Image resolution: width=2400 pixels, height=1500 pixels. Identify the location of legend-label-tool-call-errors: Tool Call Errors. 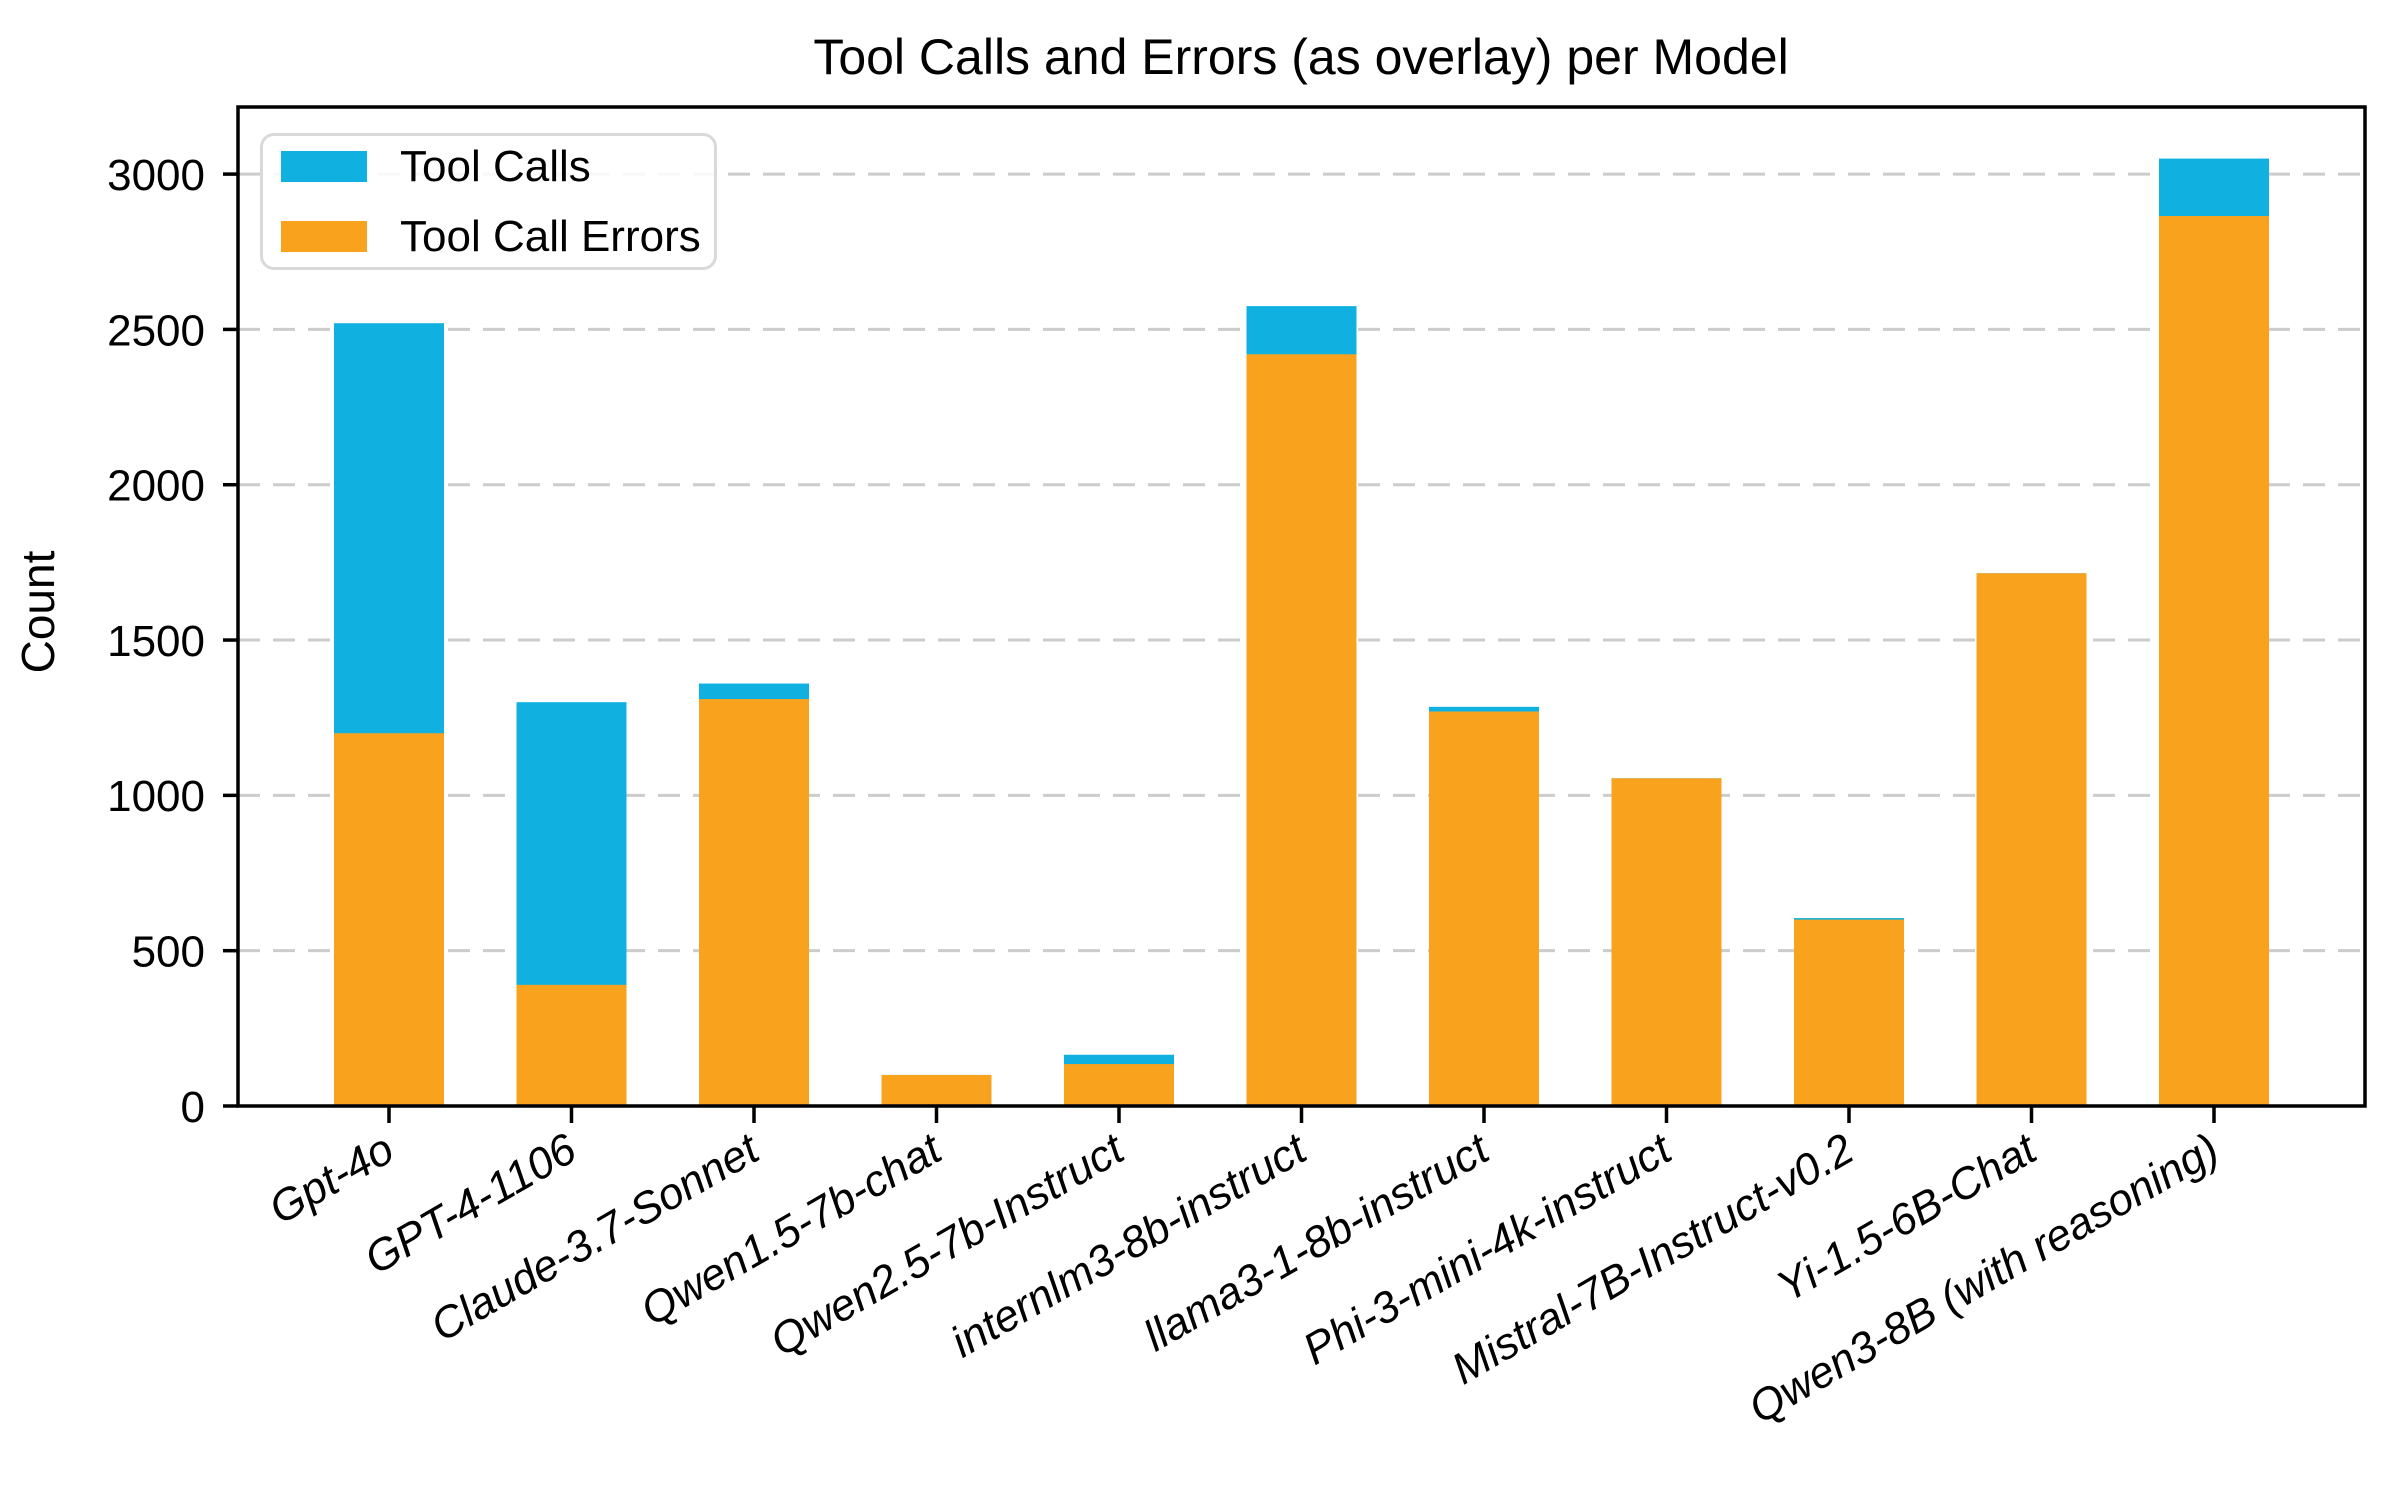
(550, 236).